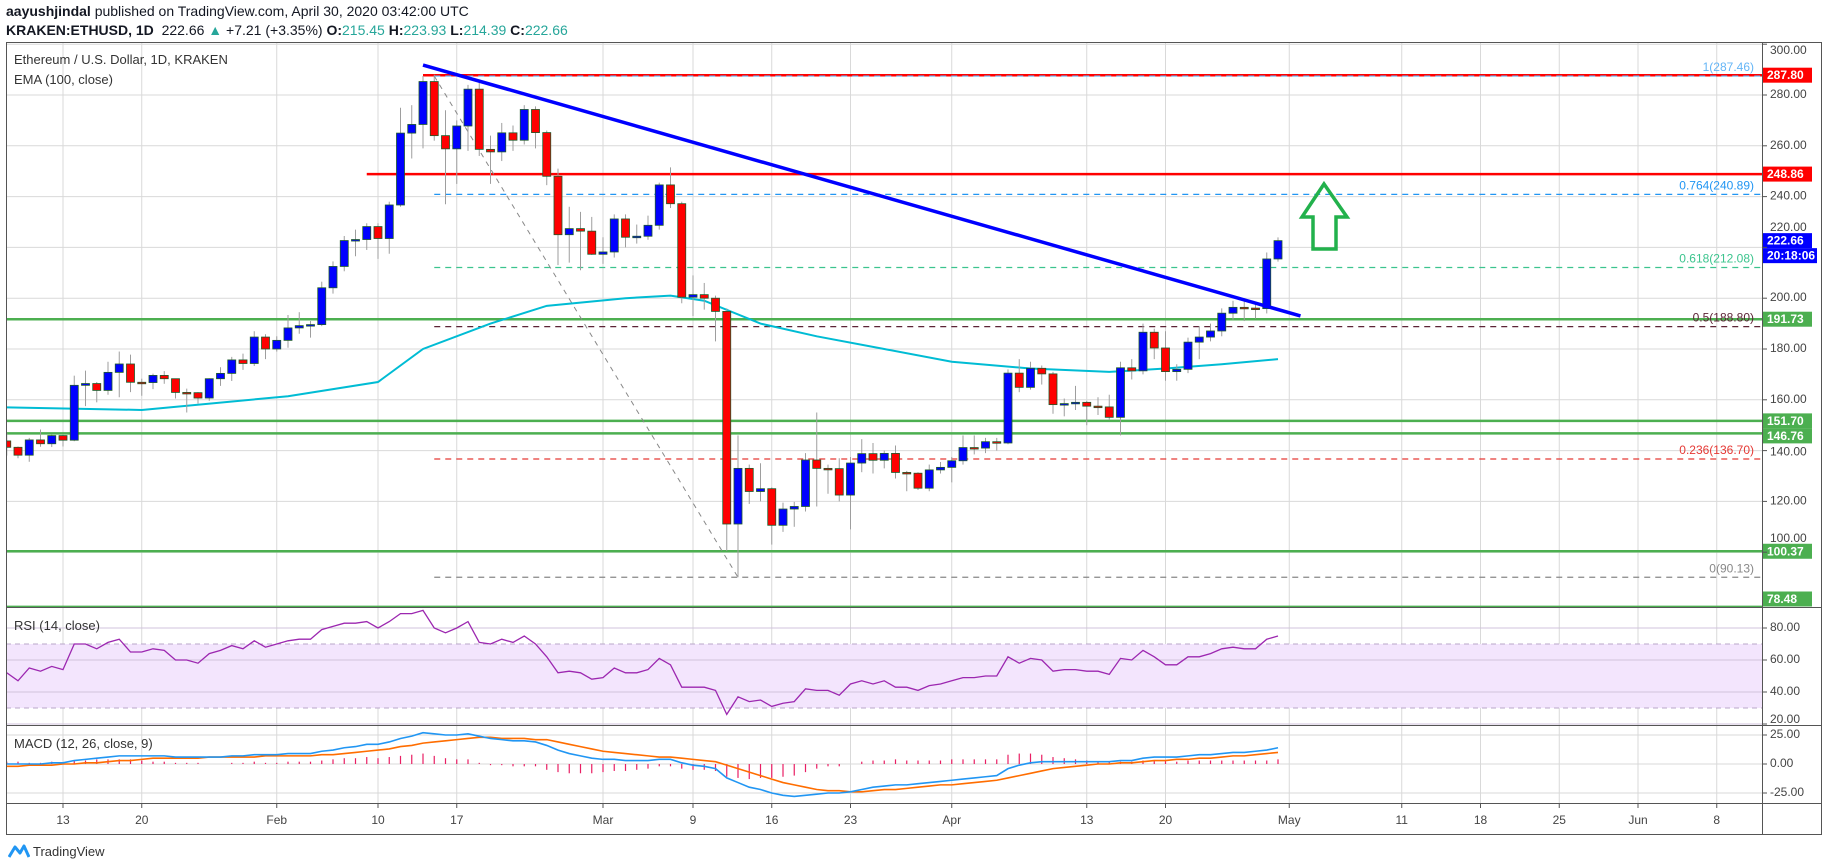 The image size is (1828, 868). Describe the element at coordinates (1788, 297) in the screenshot. I see `price-tick-label: 200.00` at that location.